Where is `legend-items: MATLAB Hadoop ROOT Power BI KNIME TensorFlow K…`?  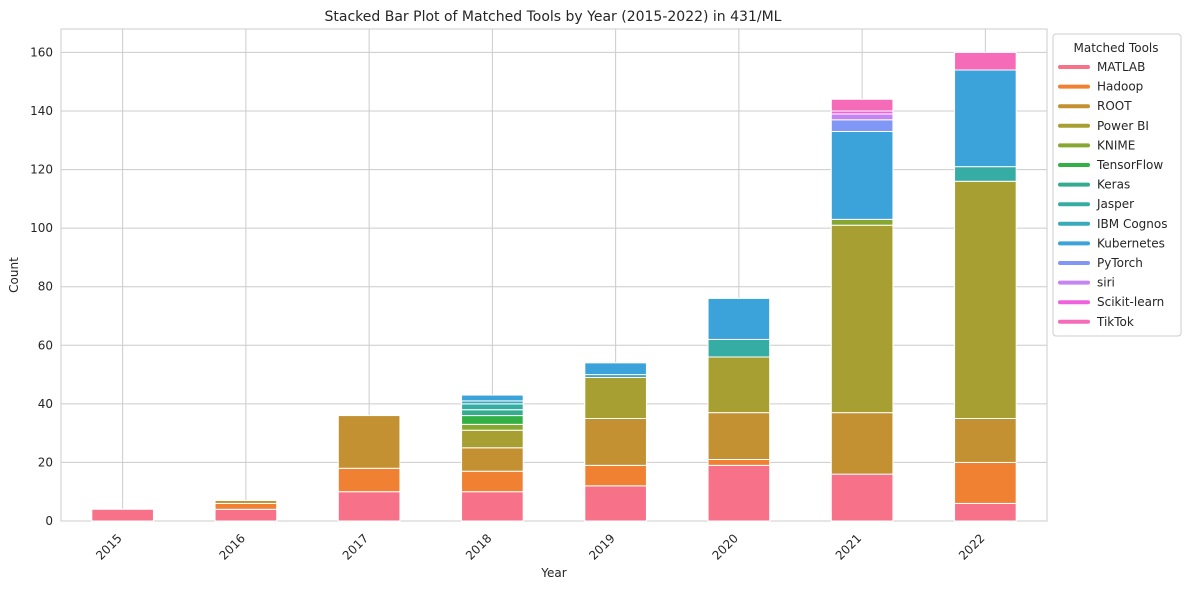
legend-items: MATLAB Hadoop ROOT Power BI KNIME TensorFlow K… is located at coordinates (1112, 194).